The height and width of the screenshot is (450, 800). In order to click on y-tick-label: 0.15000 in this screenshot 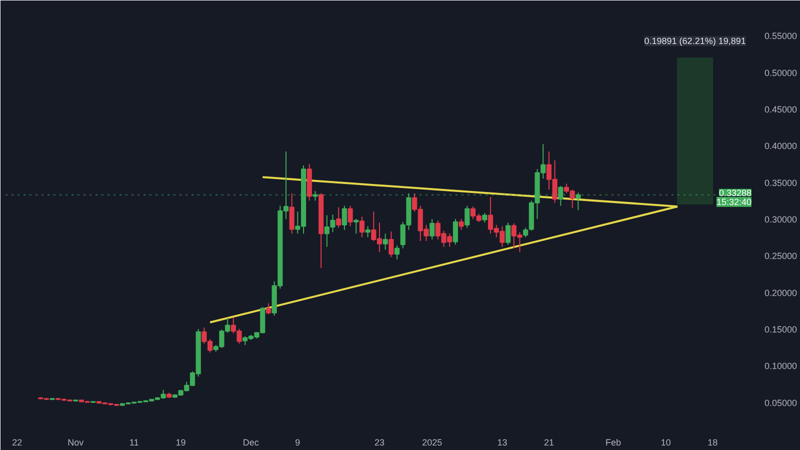, I will do `click(781, 329)`.